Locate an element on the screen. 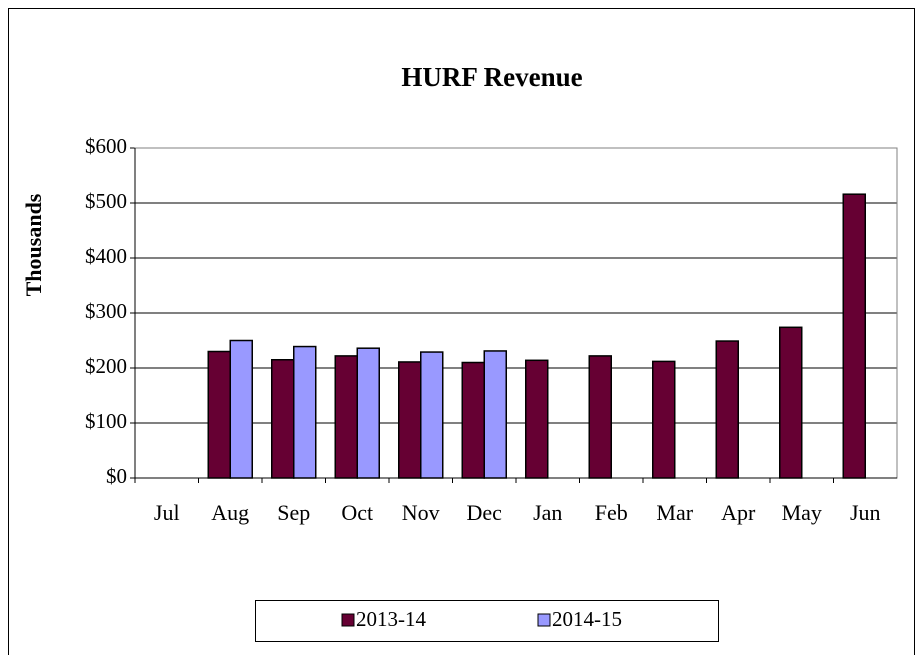  x-tick-label: Apr is located at coordinates (738, 512).